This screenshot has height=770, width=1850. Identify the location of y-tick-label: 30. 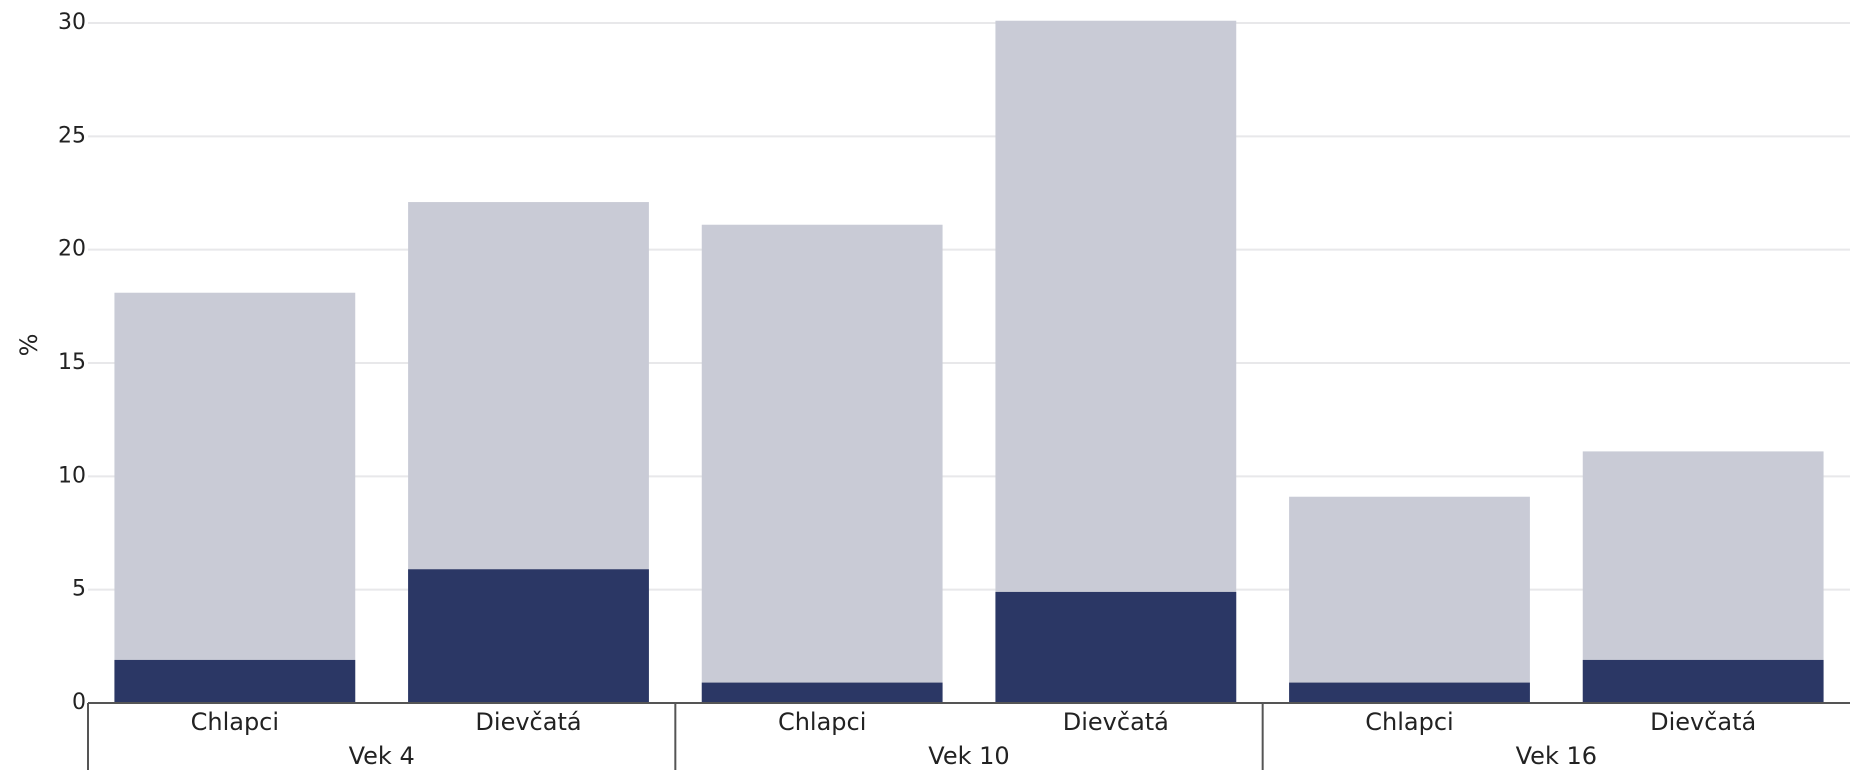
(72, 22).